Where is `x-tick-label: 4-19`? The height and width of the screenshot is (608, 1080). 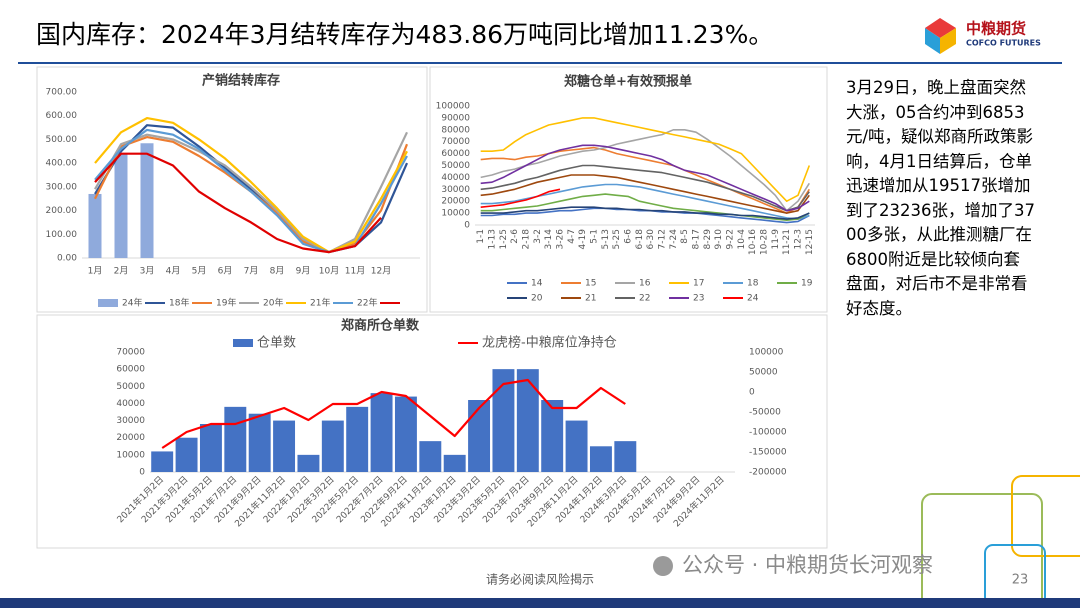
x-tick-label: 4-19 is located at coordinates (583, 239).